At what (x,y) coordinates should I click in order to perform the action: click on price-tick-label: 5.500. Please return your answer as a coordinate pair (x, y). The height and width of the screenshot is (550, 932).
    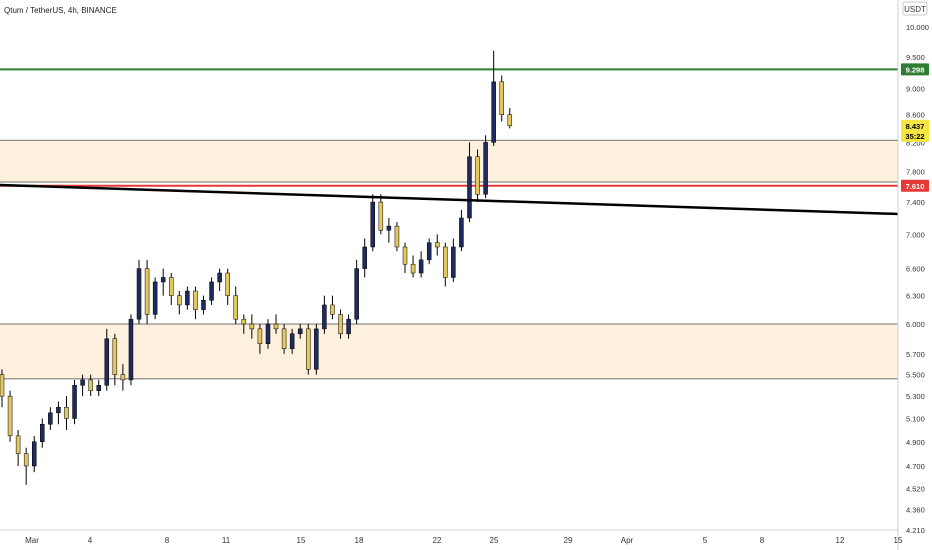
    Looking at the image, I should click on (915, 375).